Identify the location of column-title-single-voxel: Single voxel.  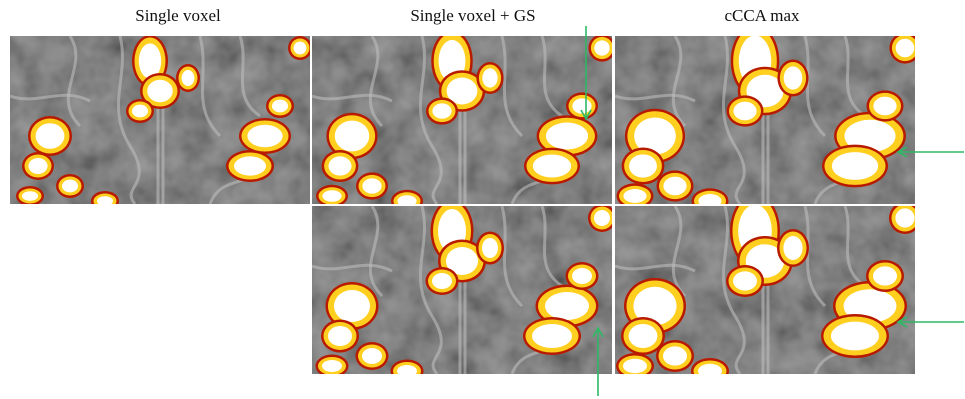
(178, 15).